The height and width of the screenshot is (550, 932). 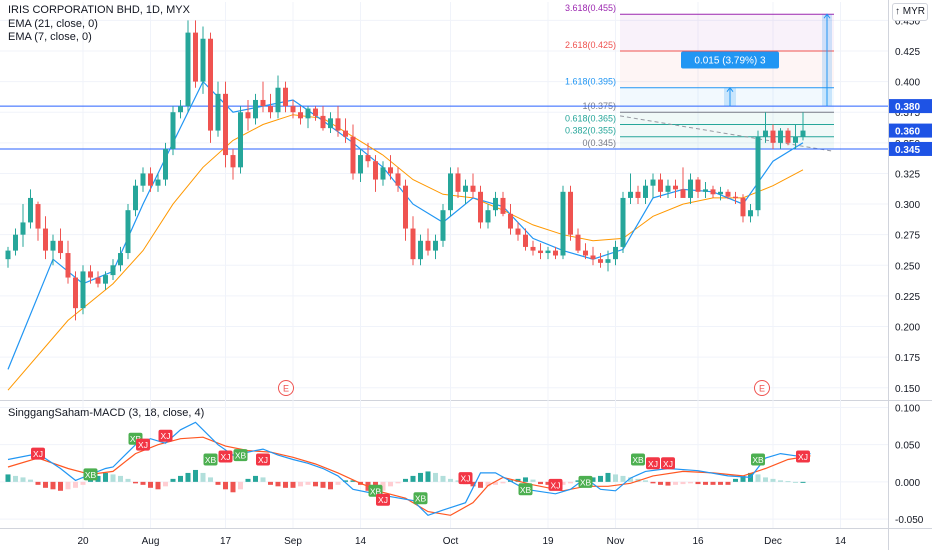 I want to click on measure-arrow-head, so click(x=730, y=89).